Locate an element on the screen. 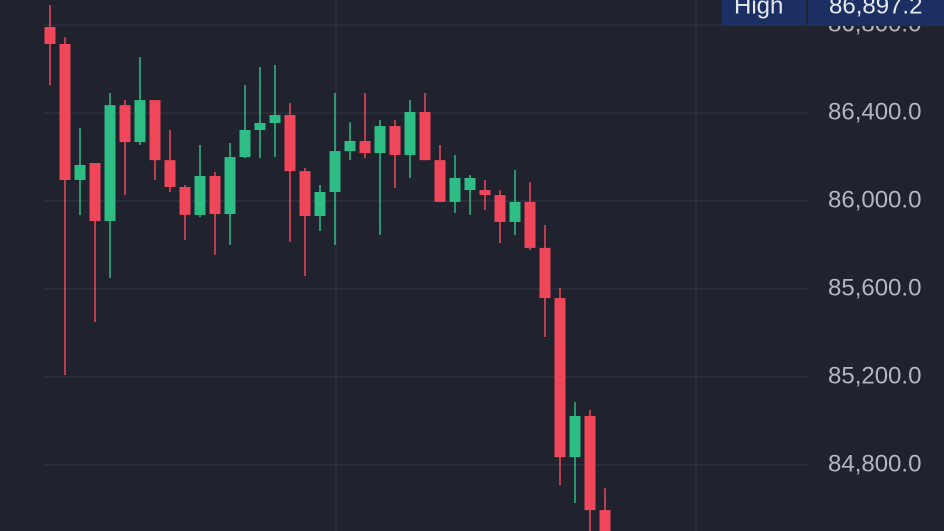 The height and width of the screenshot is (531, 944). high-value-box is located at coordinates (876, 13).